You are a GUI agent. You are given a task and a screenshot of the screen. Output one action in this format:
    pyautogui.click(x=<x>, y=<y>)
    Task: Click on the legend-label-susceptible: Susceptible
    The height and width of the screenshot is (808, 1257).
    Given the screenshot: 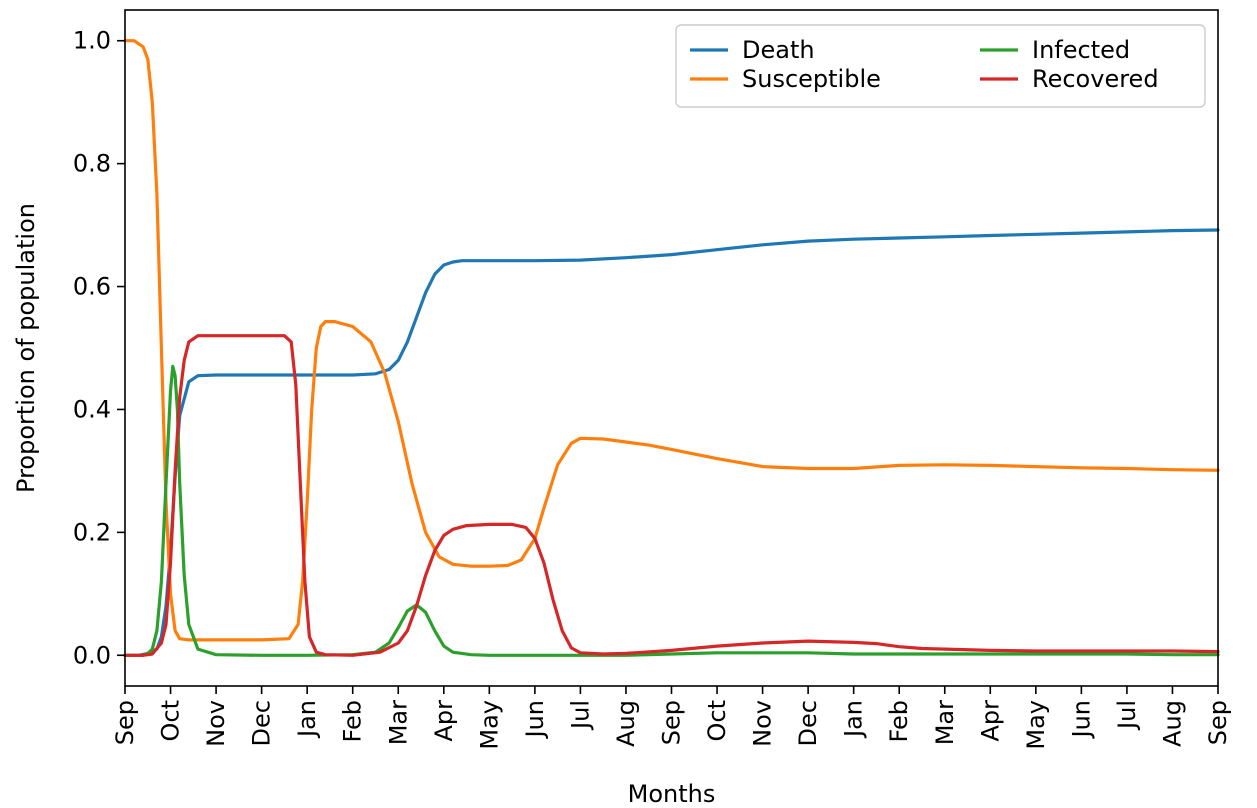 What is the action you would take?
    pyautogui.click(x=811, y=79)
    